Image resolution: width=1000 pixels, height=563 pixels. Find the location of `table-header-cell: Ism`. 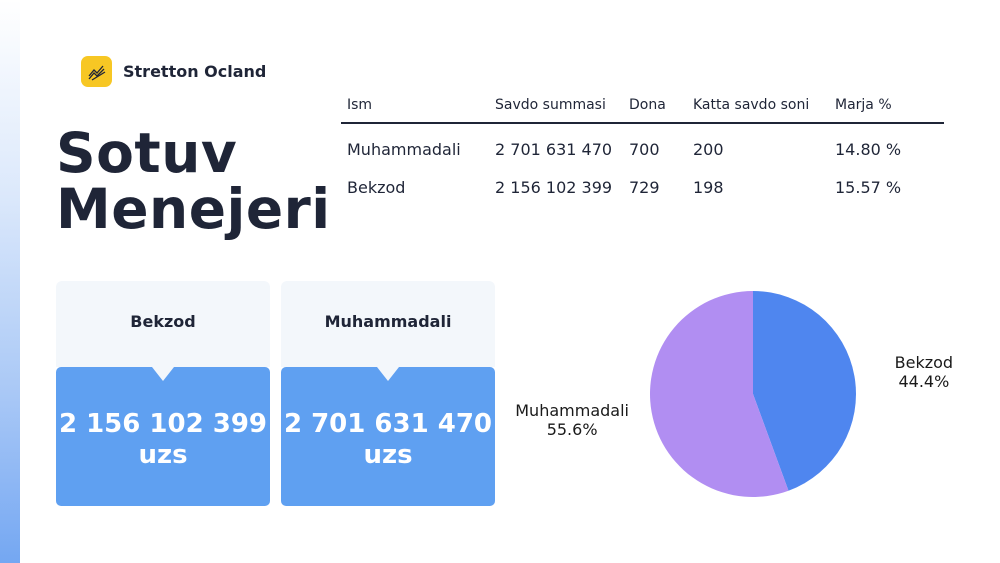

table-header-cell: Ism is located at coordinates (415, 106).